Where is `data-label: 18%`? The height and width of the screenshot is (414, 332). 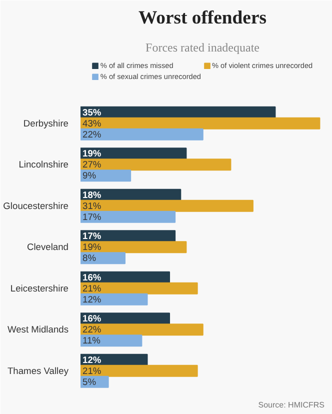 data-label: 18% is located at coordinates (92, 195).